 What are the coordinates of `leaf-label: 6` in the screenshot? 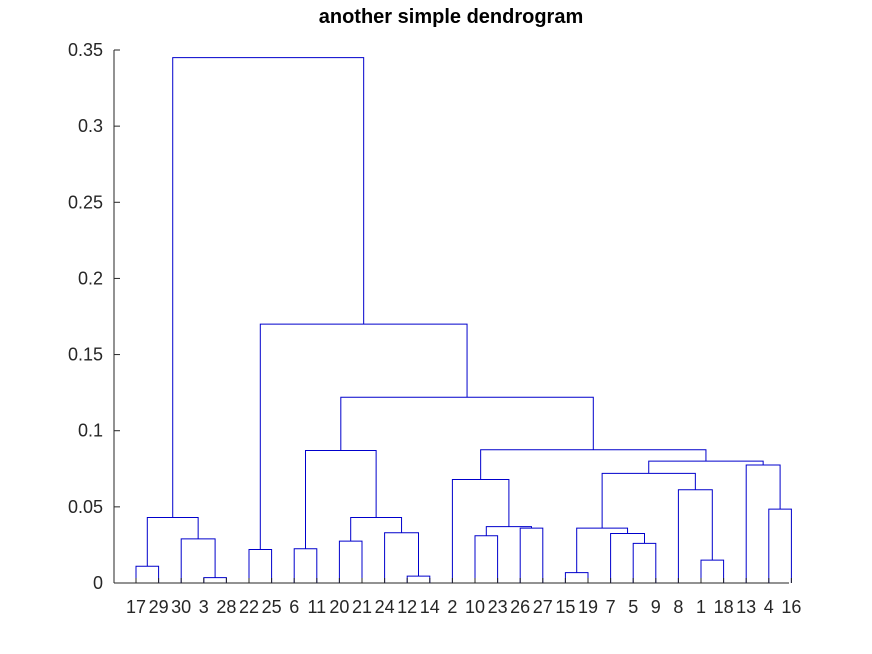 It's located at (294, 607).